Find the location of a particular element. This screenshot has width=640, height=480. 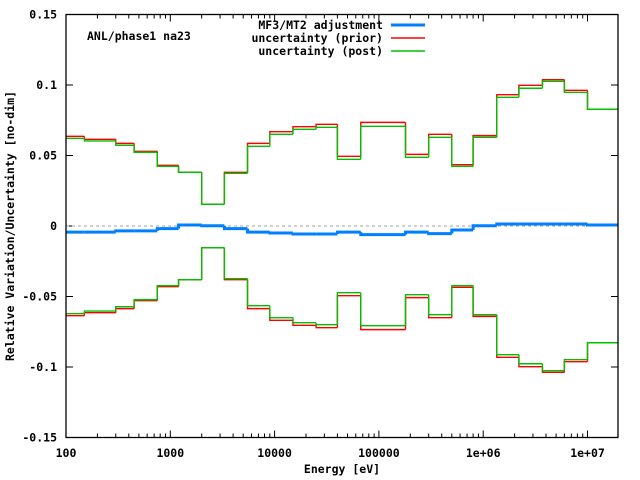

y-tick-label: -0.15 is located at coordinates (39, 438).